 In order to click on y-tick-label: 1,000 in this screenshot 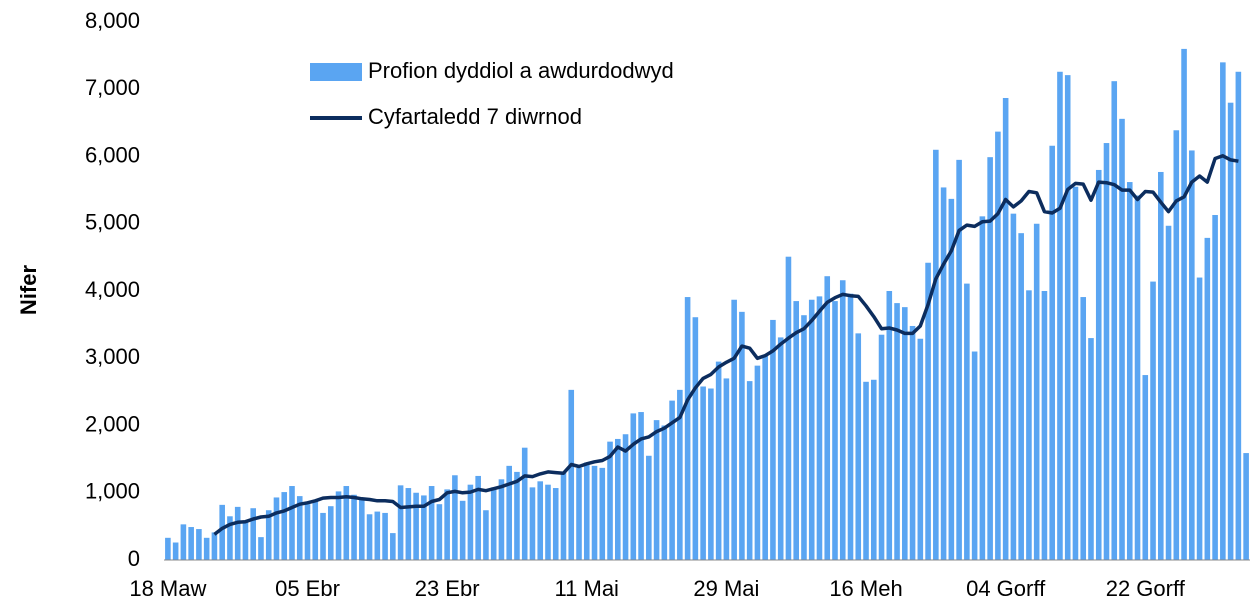, I will do `click(112, 491)`.